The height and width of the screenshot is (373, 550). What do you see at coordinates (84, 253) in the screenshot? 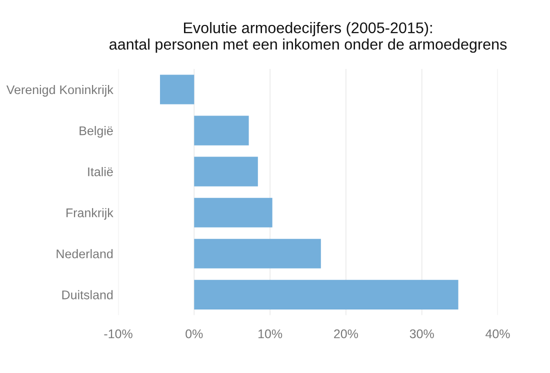
I see `y-tick-label: Nederland` at bounding box center [84, 253].